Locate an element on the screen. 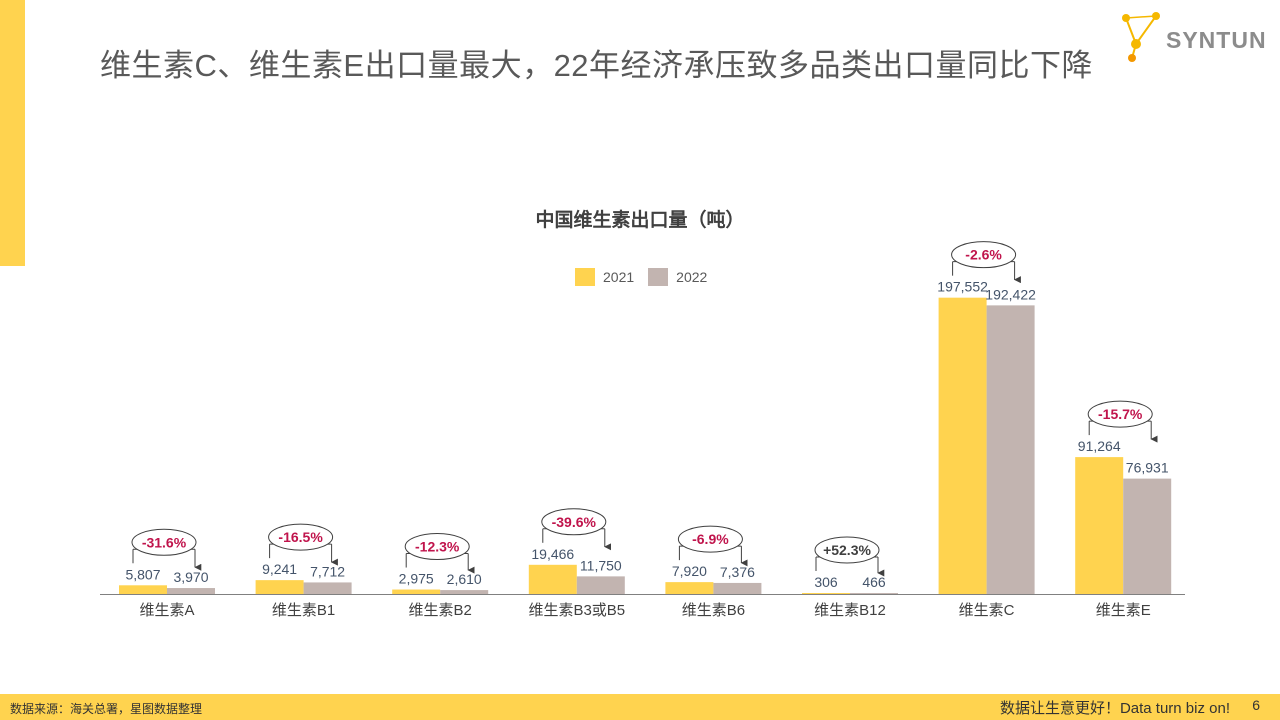  category-label: 维生素E is located at coordinates (1123, 610).